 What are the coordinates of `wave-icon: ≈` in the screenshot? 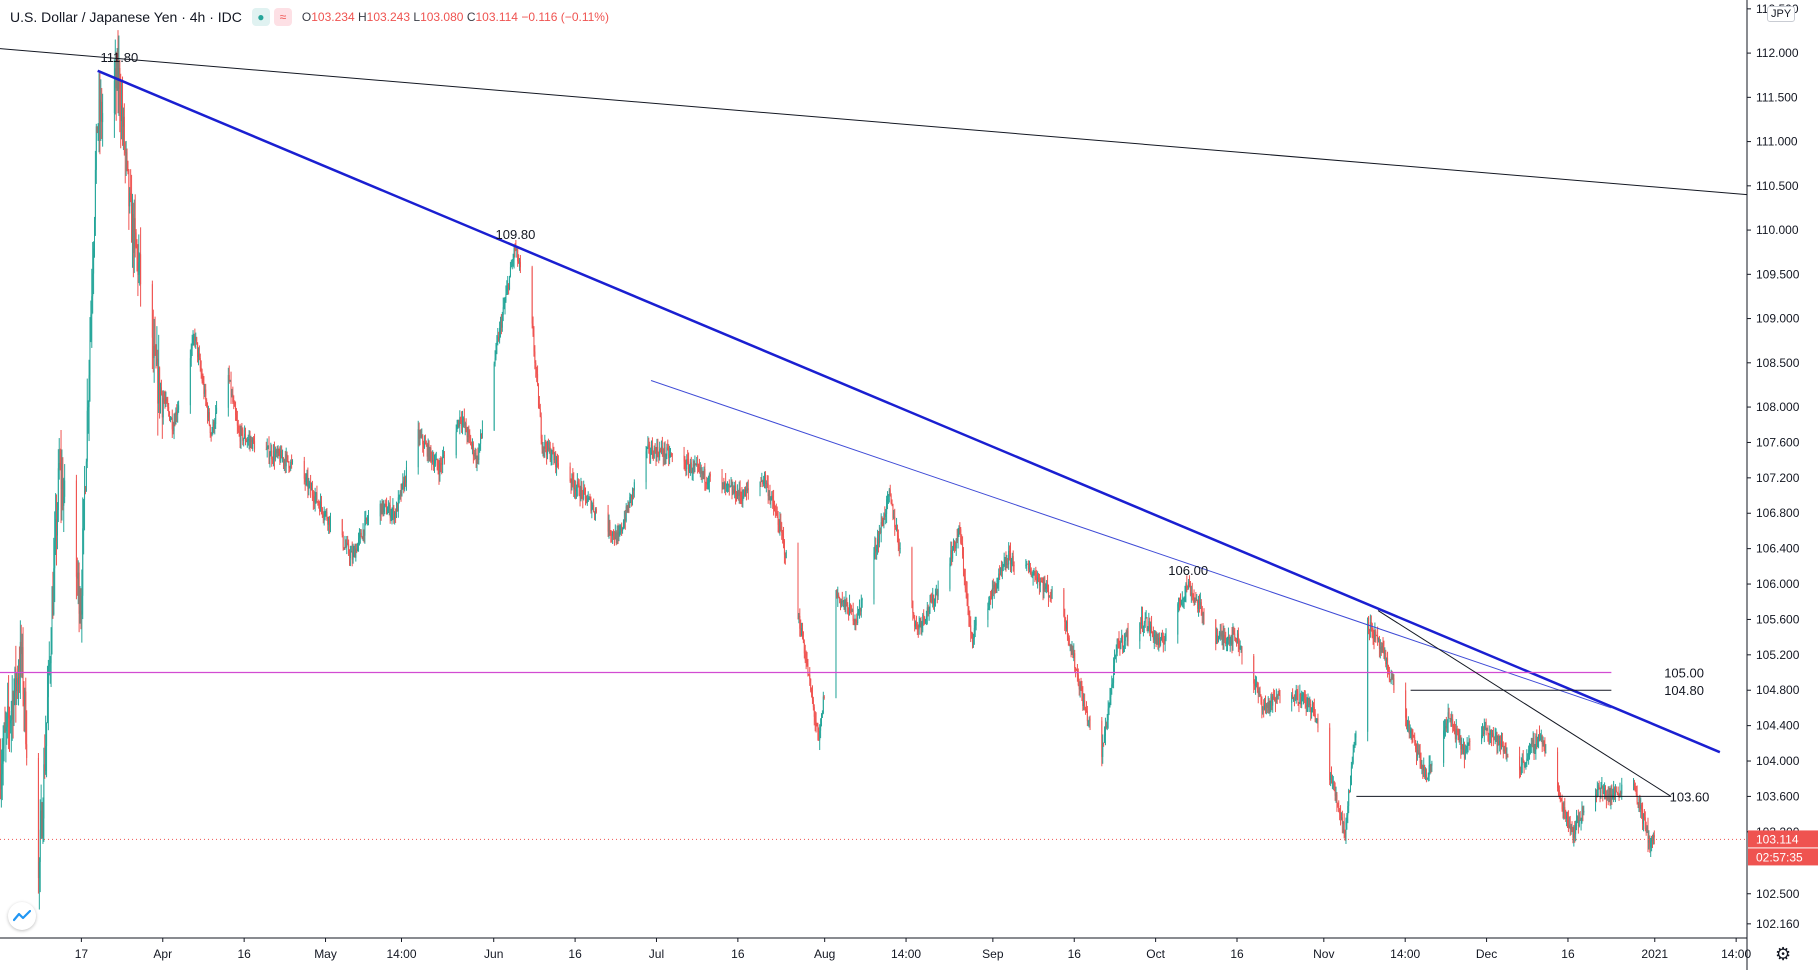 It's located at (282, 17).